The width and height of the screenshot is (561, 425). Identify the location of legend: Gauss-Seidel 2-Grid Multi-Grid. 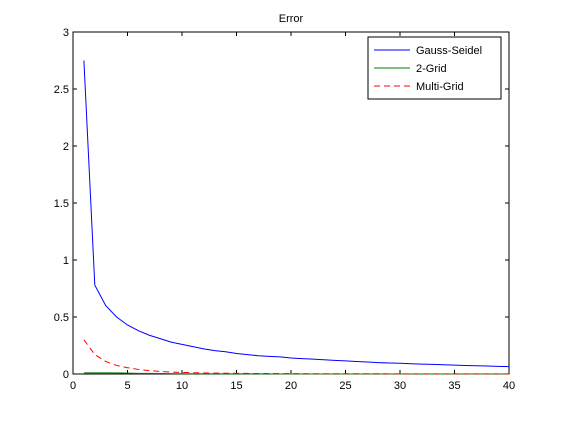
(434, 68).